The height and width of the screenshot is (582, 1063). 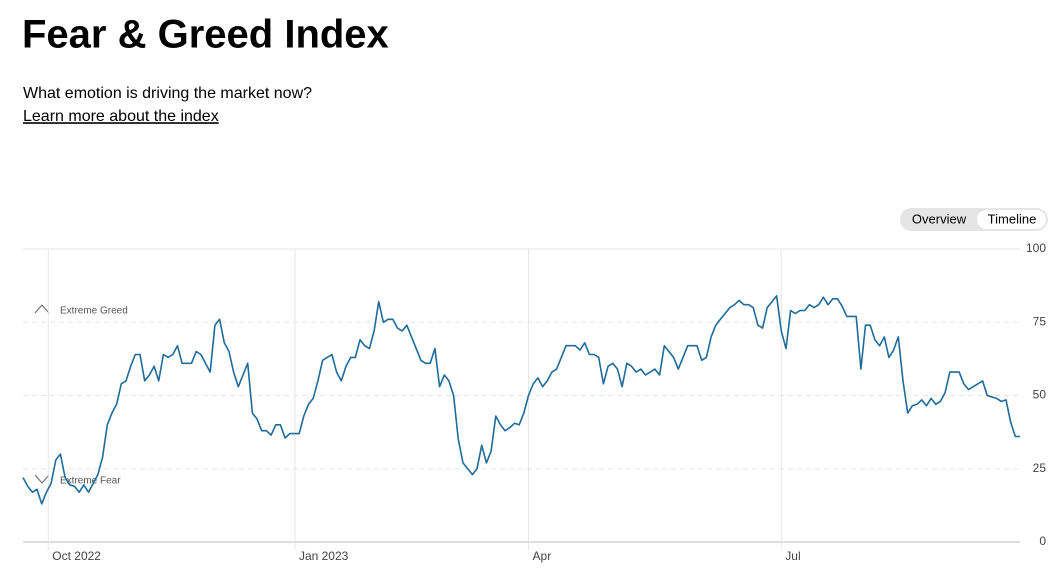 I want to click on x-tick-label: Apr, so click(x=542, y=556).